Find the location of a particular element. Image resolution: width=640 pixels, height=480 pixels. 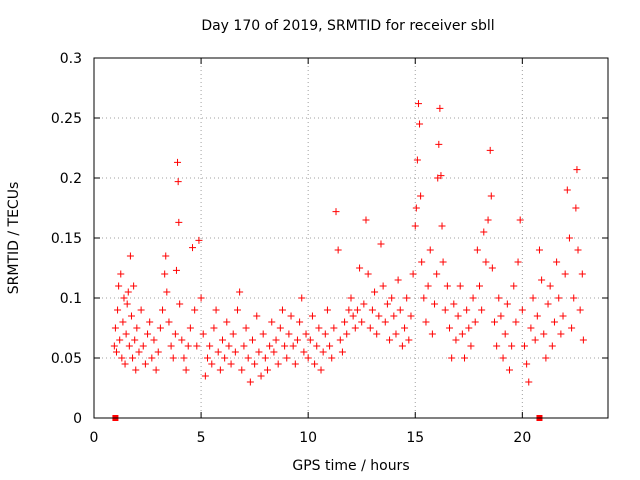

y-axis-label: SRMTID / TECUs is located at coordinates (14, 238).